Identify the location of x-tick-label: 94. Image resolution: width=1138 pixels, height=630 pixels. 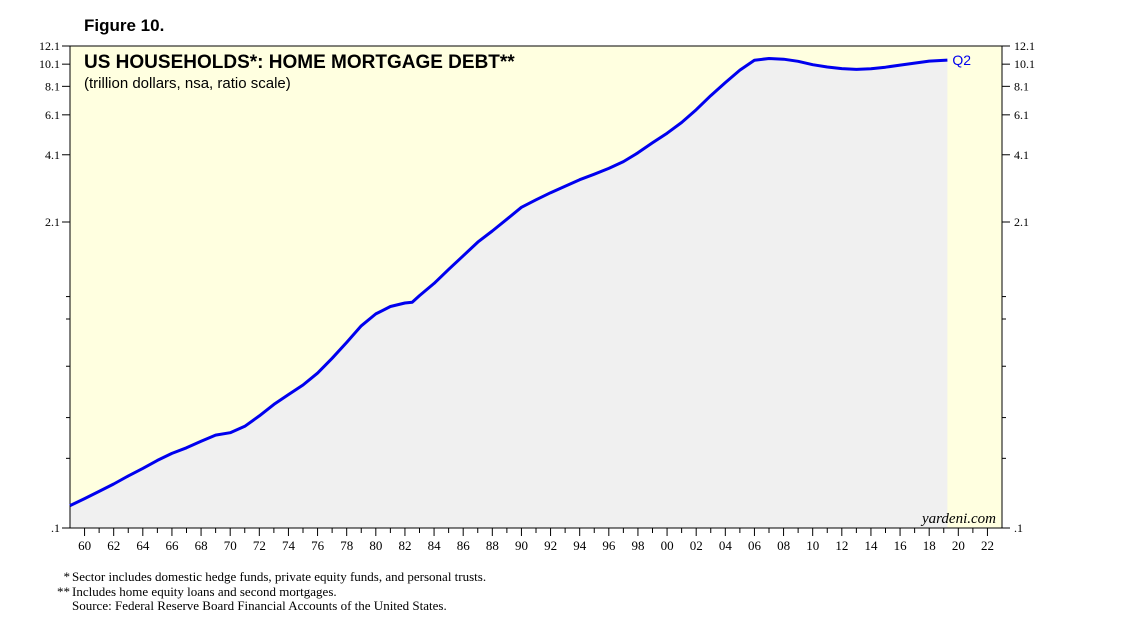
(580, 545).